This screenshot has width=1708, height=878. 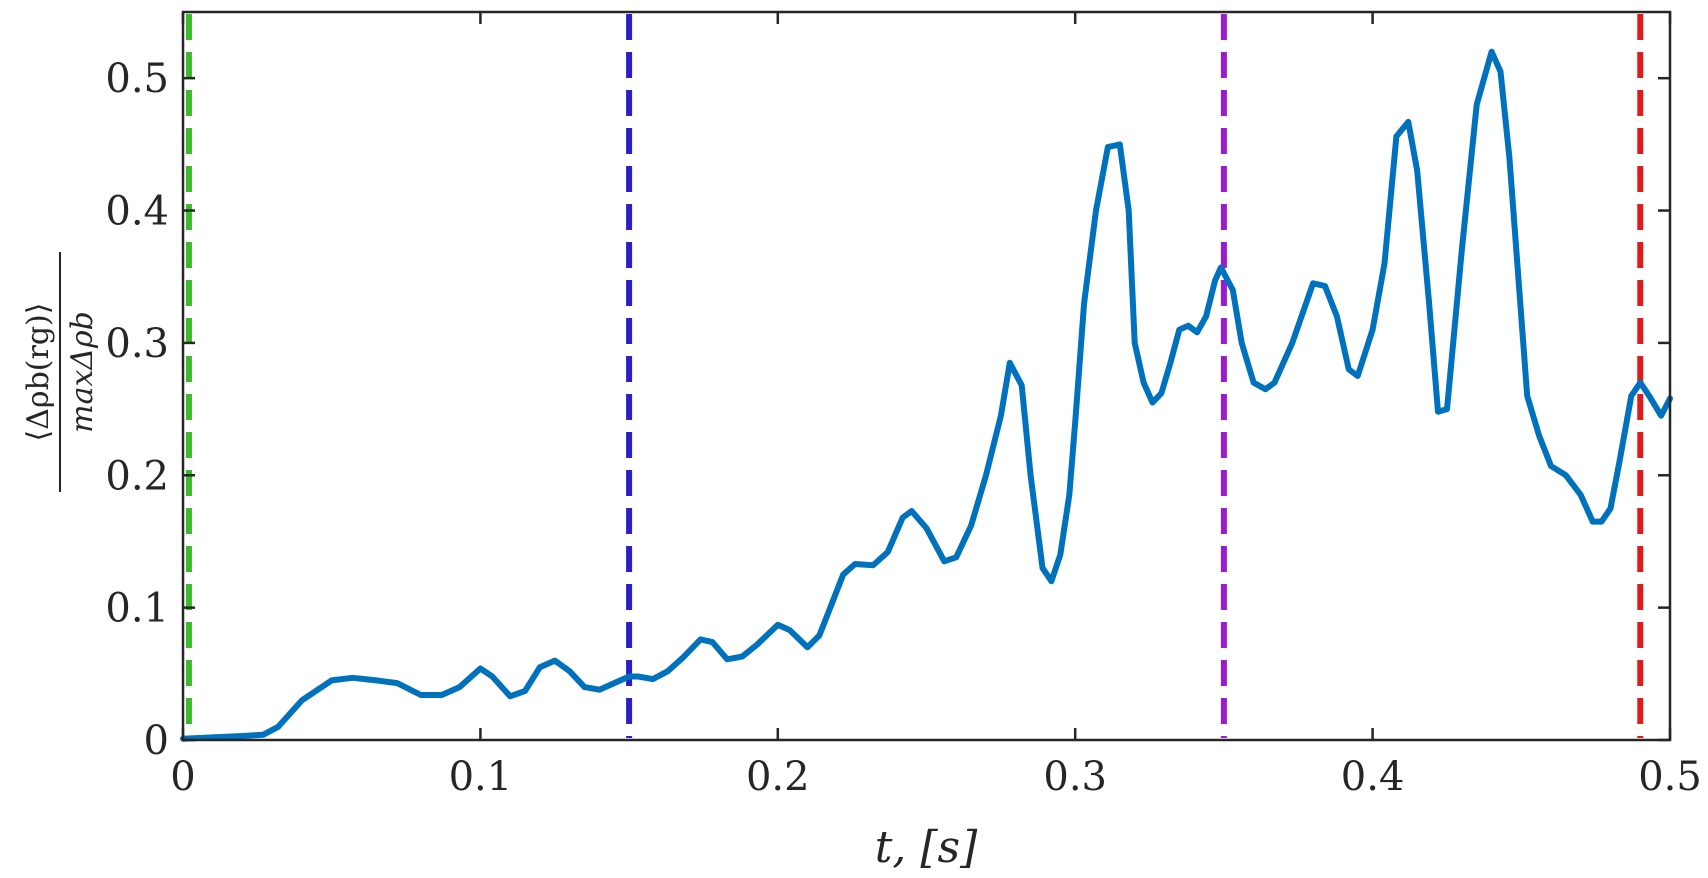 What do you see at coordinates (137, 410) in the screenshot?
I see `y-tick-labels: 0 0.1 0.2 0.3 0.4 0.5` at bounding box center [137, 410].